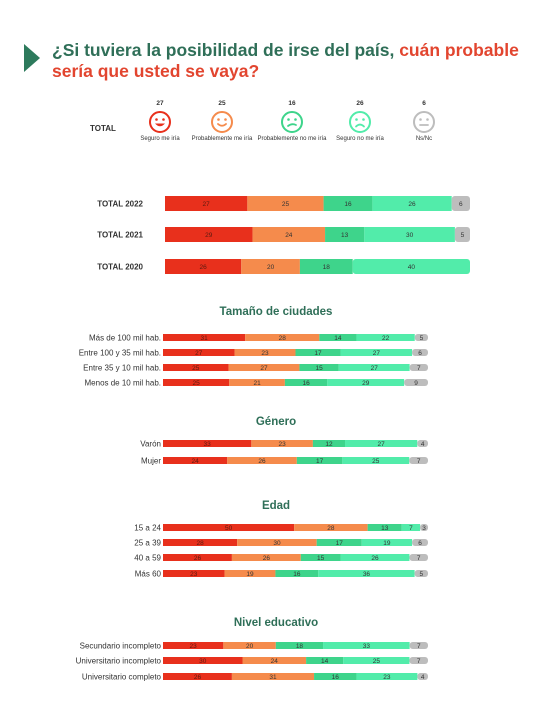 Image resolution: width=553 pixels, height=720 pixels. I want to click on legend-value: 25, so click(222, 103).